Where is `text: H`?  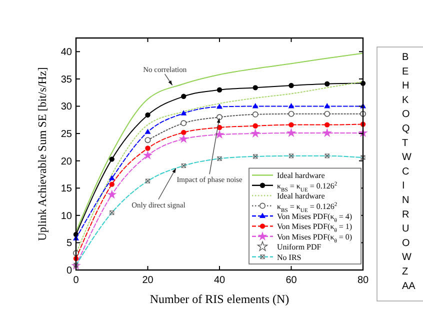 text: H is located at coordinates (406, 86).